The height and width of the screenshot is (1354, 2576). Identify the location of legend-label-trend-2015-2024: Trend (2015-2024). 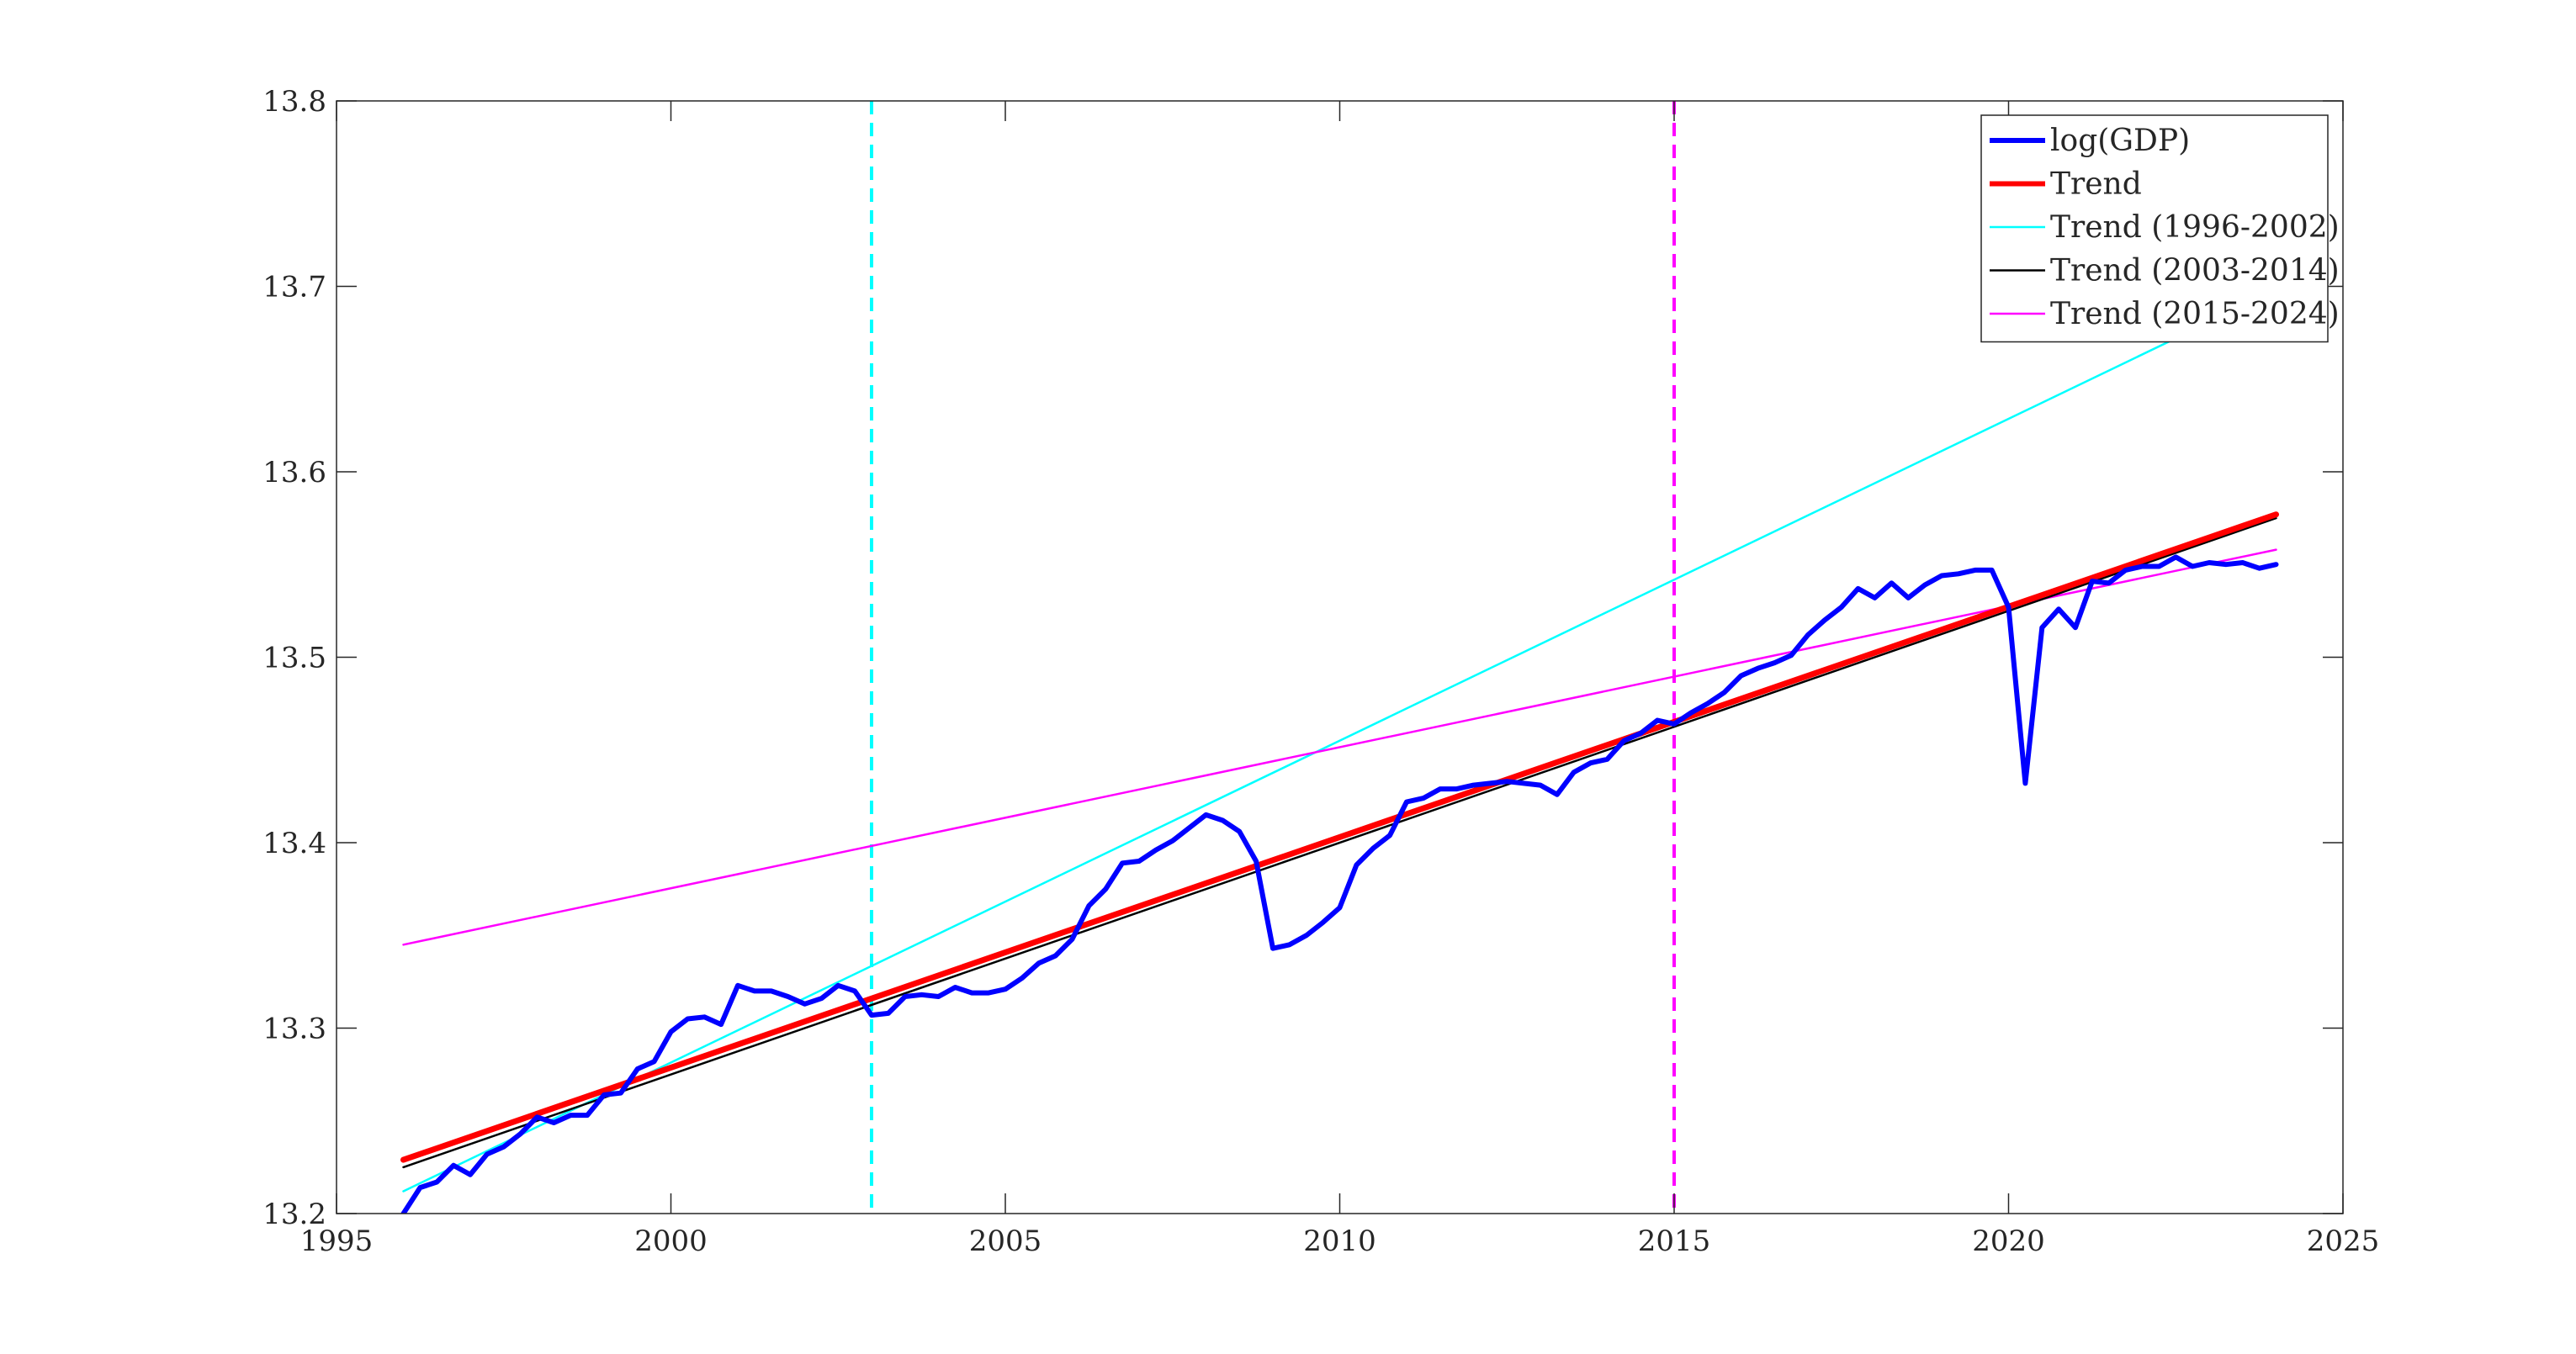
(2195, 314).